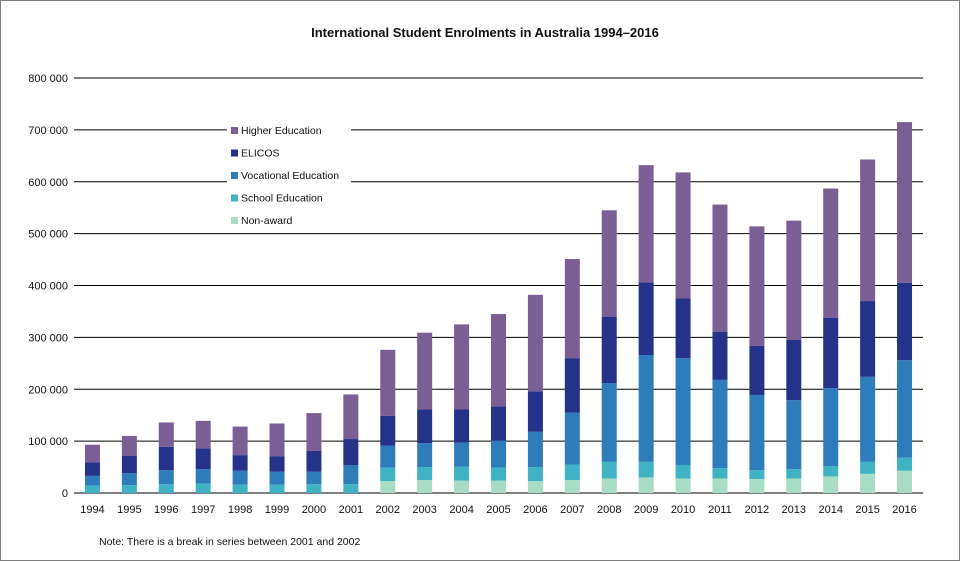  What do you see at coordinates (289, 176) in the screenshot?
I see `legend-background` at bounding box center [289, 176].